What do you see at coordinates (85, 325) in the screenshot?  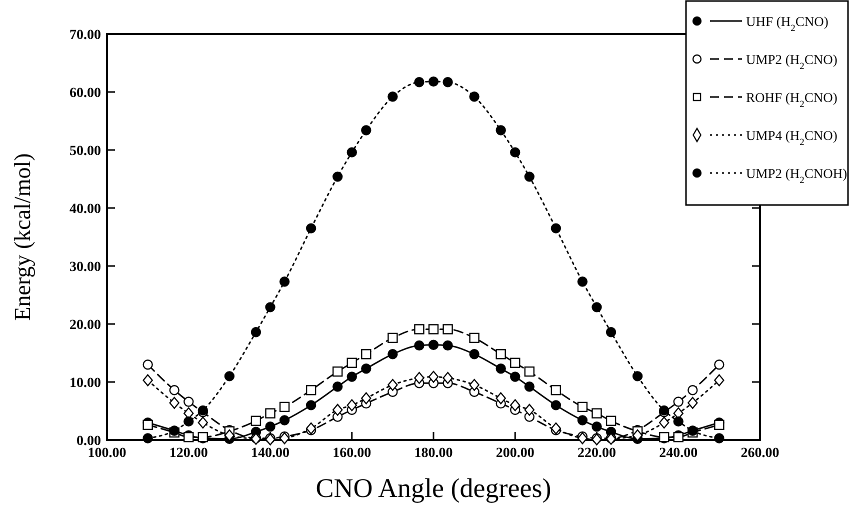 I see `y-tick-label: 20.00` at bounding box center [85, 325].